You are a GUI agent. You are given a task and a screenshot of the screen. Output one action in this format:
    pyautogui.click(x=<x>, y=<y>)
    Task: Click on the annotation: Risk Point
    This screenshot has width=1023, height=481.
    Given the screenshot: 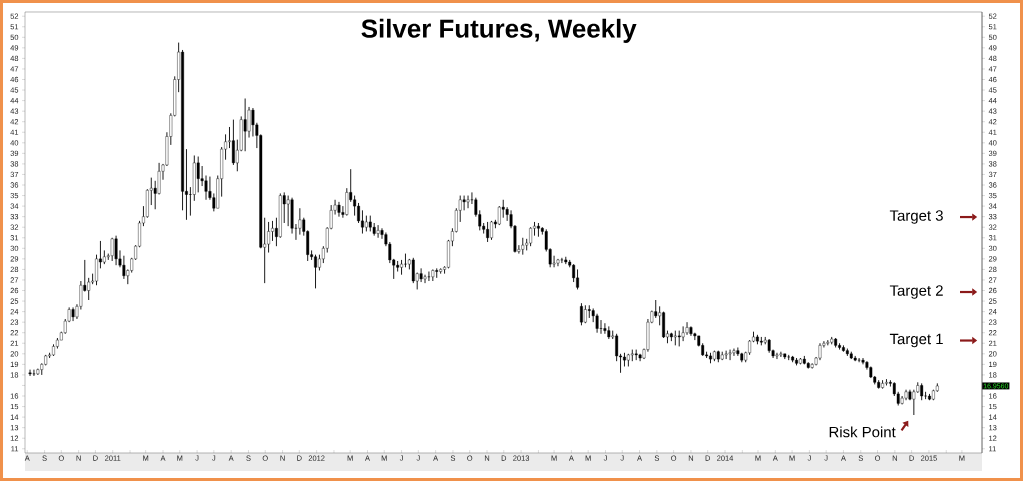 What is the action you would take?
    pyautogui.click(x=862, y=432)
    